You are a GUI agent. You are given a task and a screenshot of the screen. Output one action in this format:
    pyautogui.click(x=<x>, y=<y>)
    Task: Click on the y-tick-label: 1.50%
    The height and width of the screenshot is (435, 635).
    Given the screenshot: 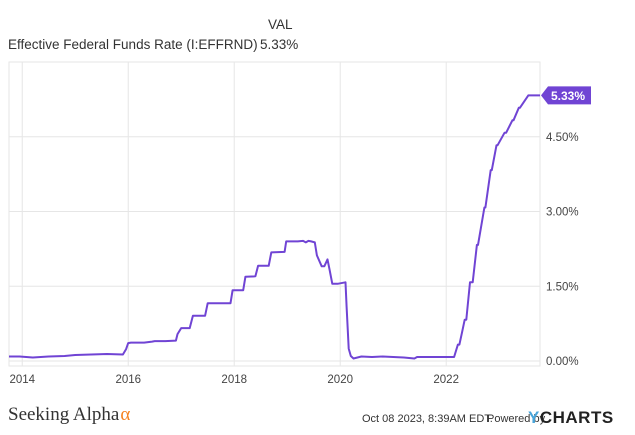 What is the action you would take?
    pyautogui.click(x=562, y=287)
    